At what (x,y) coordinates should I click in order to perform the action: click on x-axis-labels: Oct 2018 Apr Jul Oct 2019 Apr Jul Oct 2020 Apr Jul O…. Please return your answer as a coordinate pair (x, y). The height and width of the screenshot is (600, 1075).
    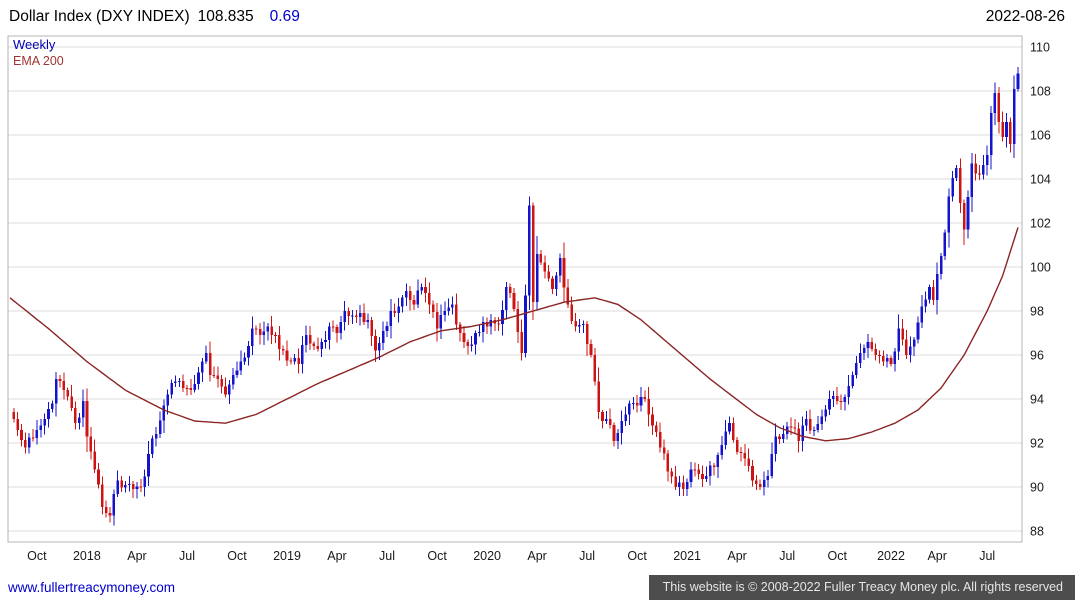
    Looking at the image, I should click on (511, 556).